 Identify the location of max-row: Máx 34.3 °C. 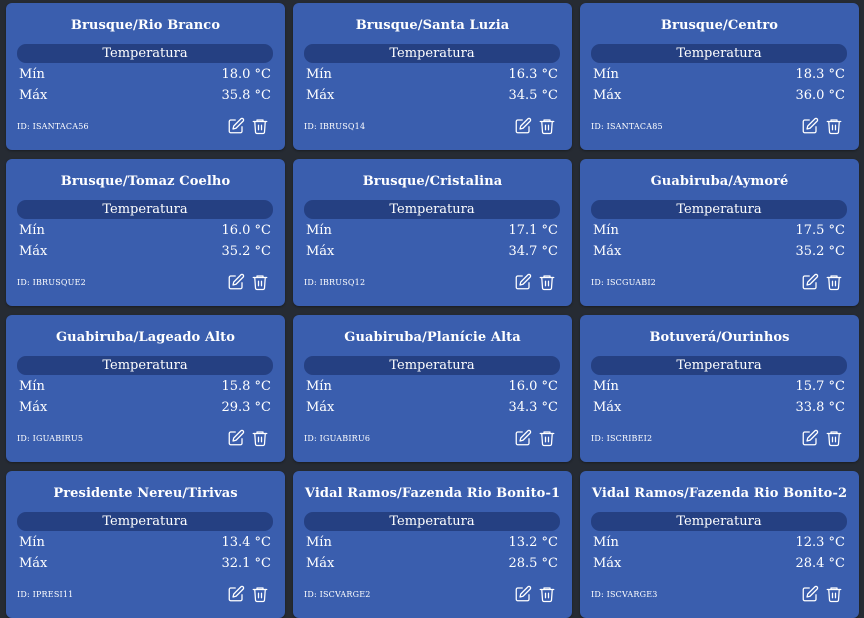
(432, 407).